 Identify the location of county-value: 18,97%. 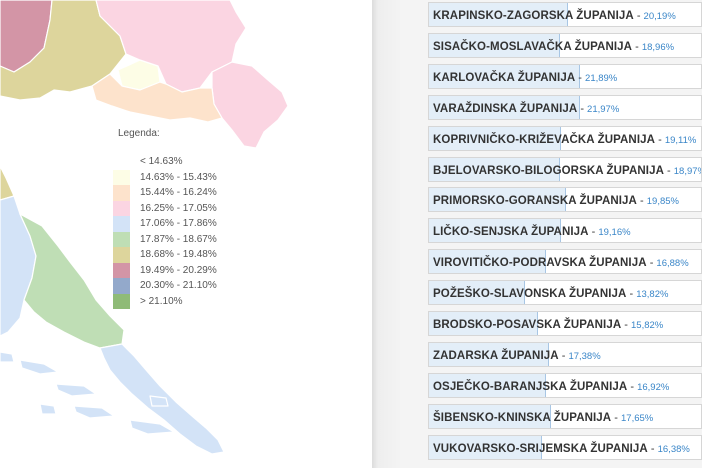
(687, 171).